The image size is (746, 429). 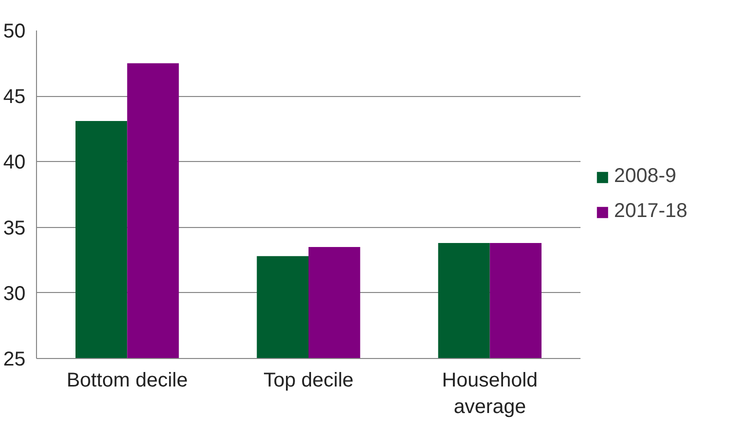 I want to click on y-tick-label: 25, so click(x=14, y=359).